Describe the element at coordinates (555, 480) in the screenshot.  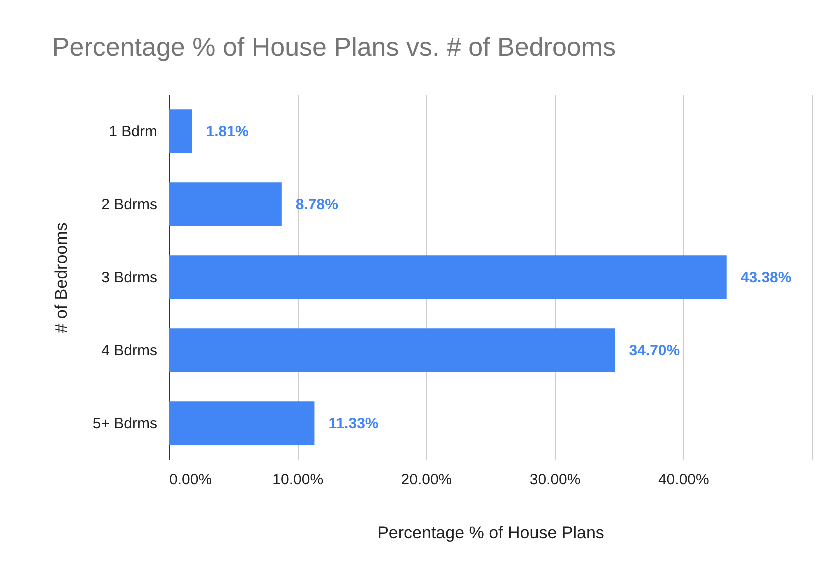
I see `x-tick-label: 30.00%` at that location.